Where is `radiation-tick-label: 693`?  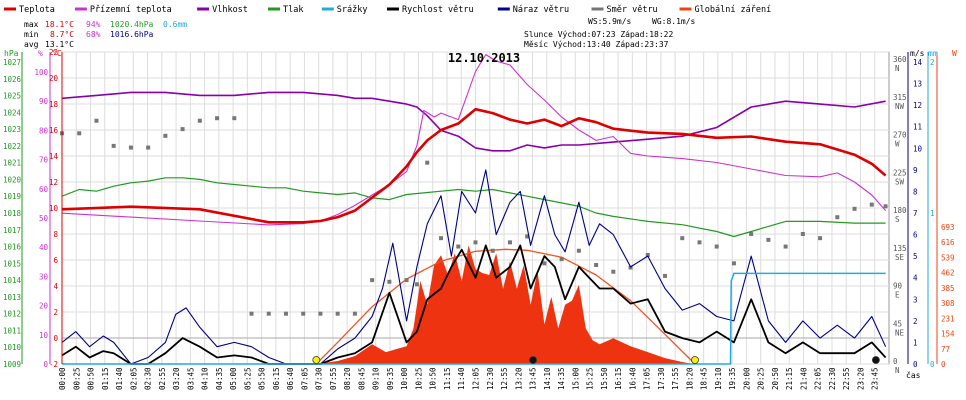
radiation-tick-label: 693 is located at coordinates (948, 227).